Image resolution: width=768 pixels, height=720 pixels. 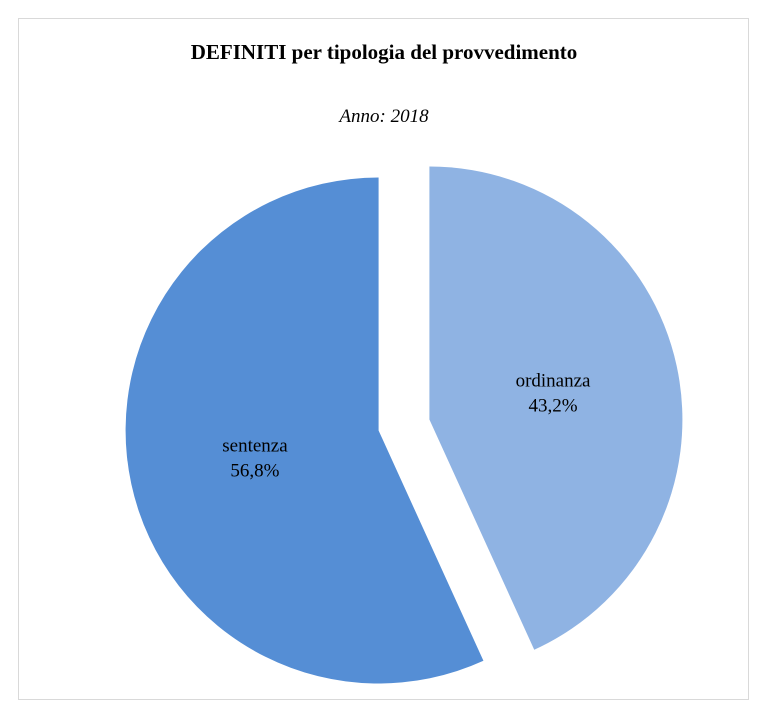 What do you see at coordinates (552, 406) in the screenshot?
I see `slice-value-ordinanza: 43,2%` at bounding box center [552, 406].